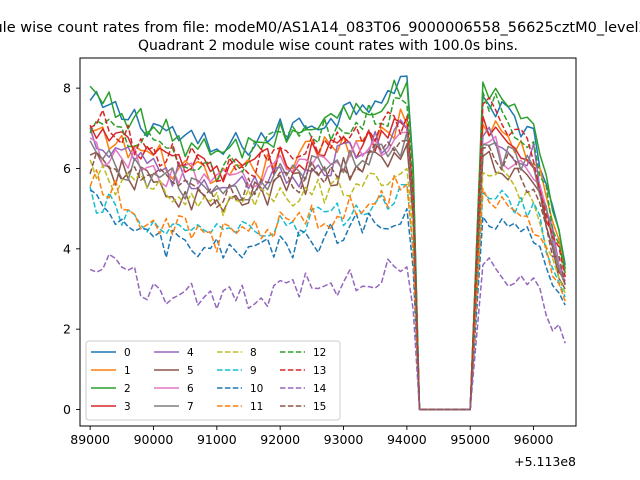 This screenshot has height=480, width=640. I want to click on x-tick-label-1: 90000, so click(154, 439).